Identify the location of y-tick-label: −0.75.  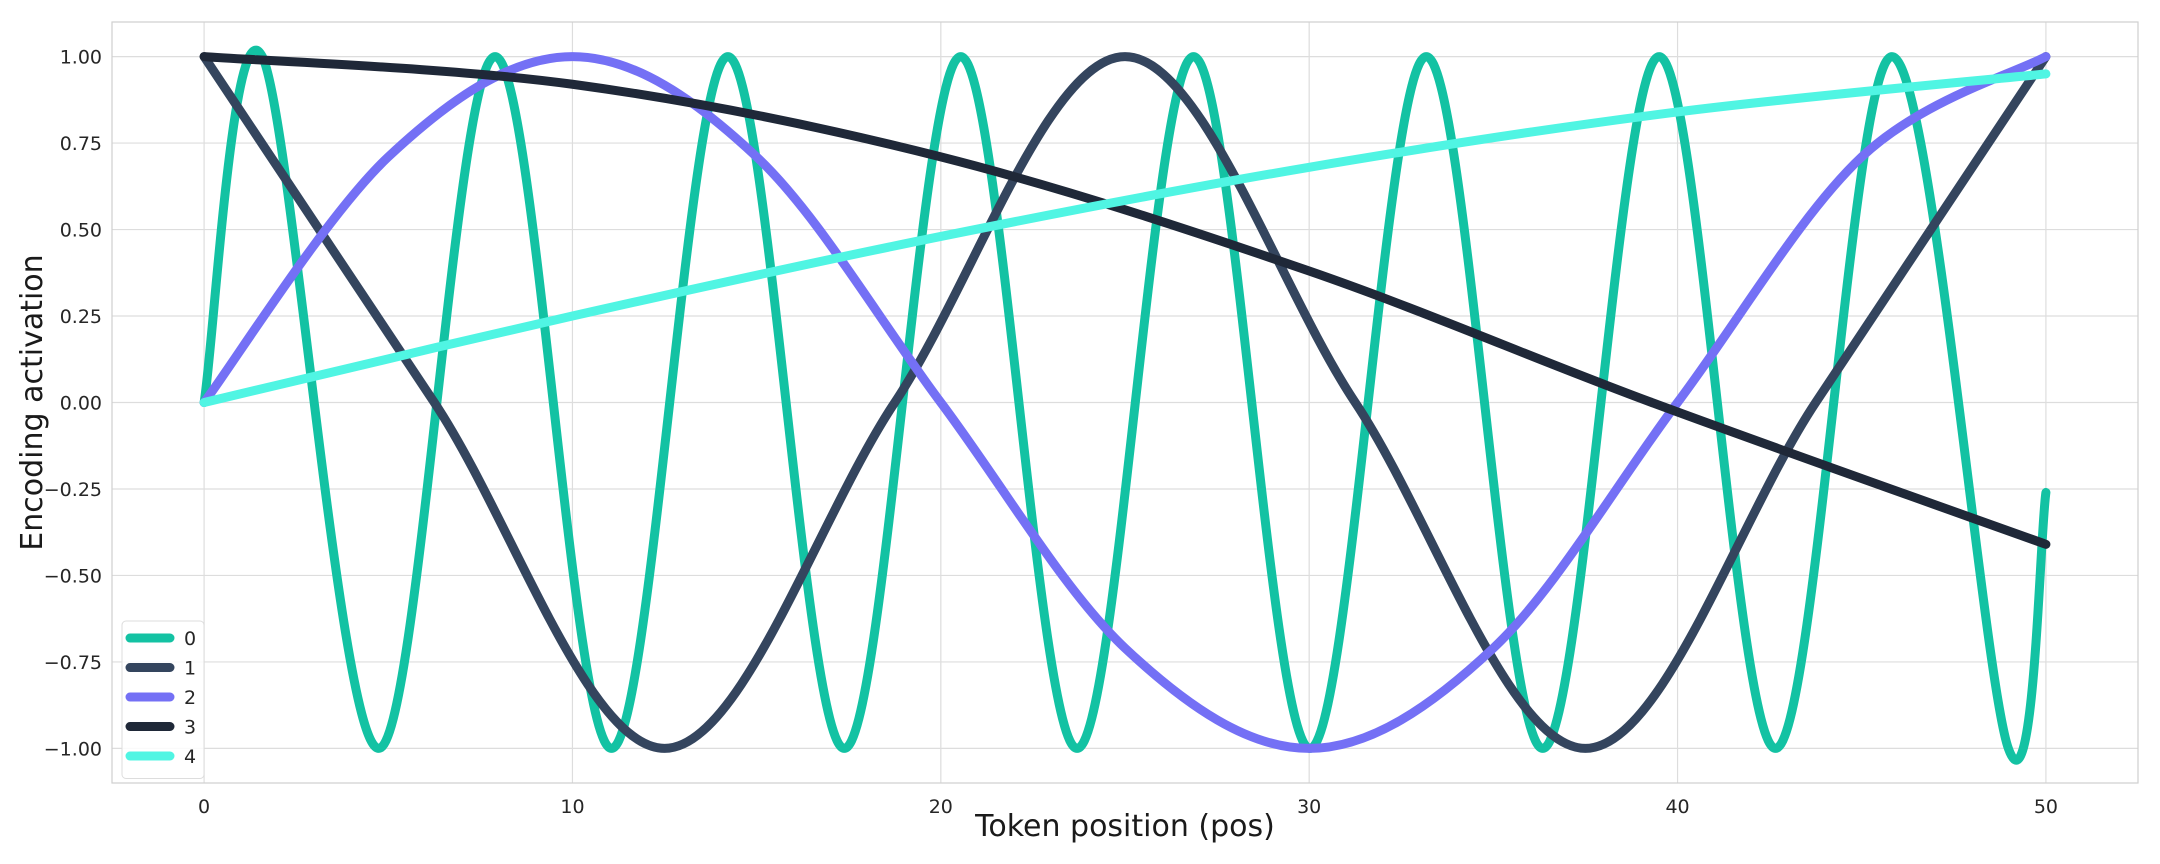
(73, 663).